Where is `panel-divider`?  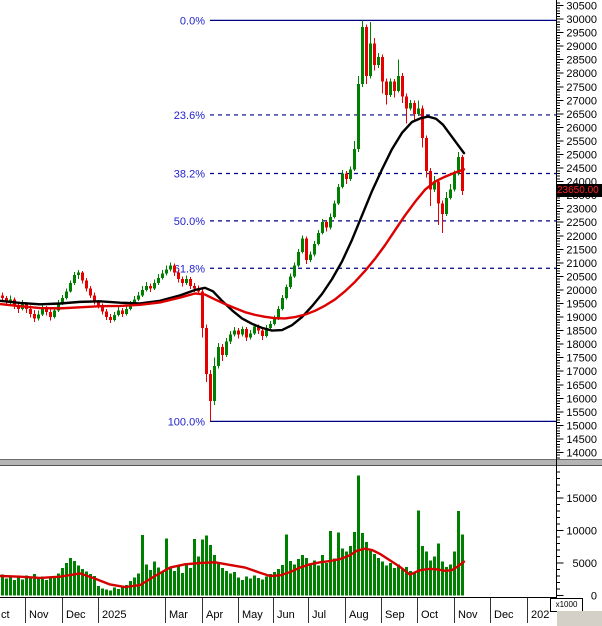
panel-divider is located at coordinates (301, 462).